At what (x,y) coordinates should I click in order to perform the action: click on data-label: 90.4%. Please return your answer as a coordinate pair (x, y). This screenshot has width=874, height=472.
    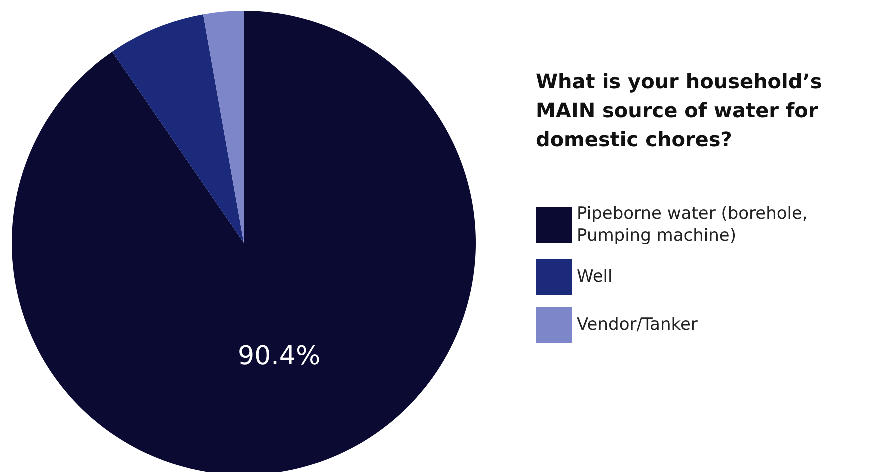
    Looking at the image, I should click on (279, 357).